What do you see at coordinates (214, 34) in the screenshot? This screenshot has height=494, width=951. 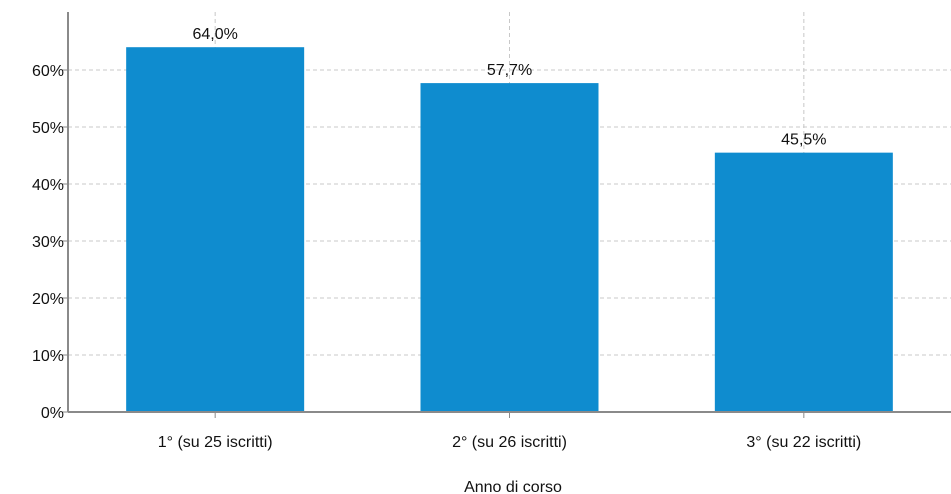 I see `bar-value-label: 64,0%` at bounding box center [214, 34].